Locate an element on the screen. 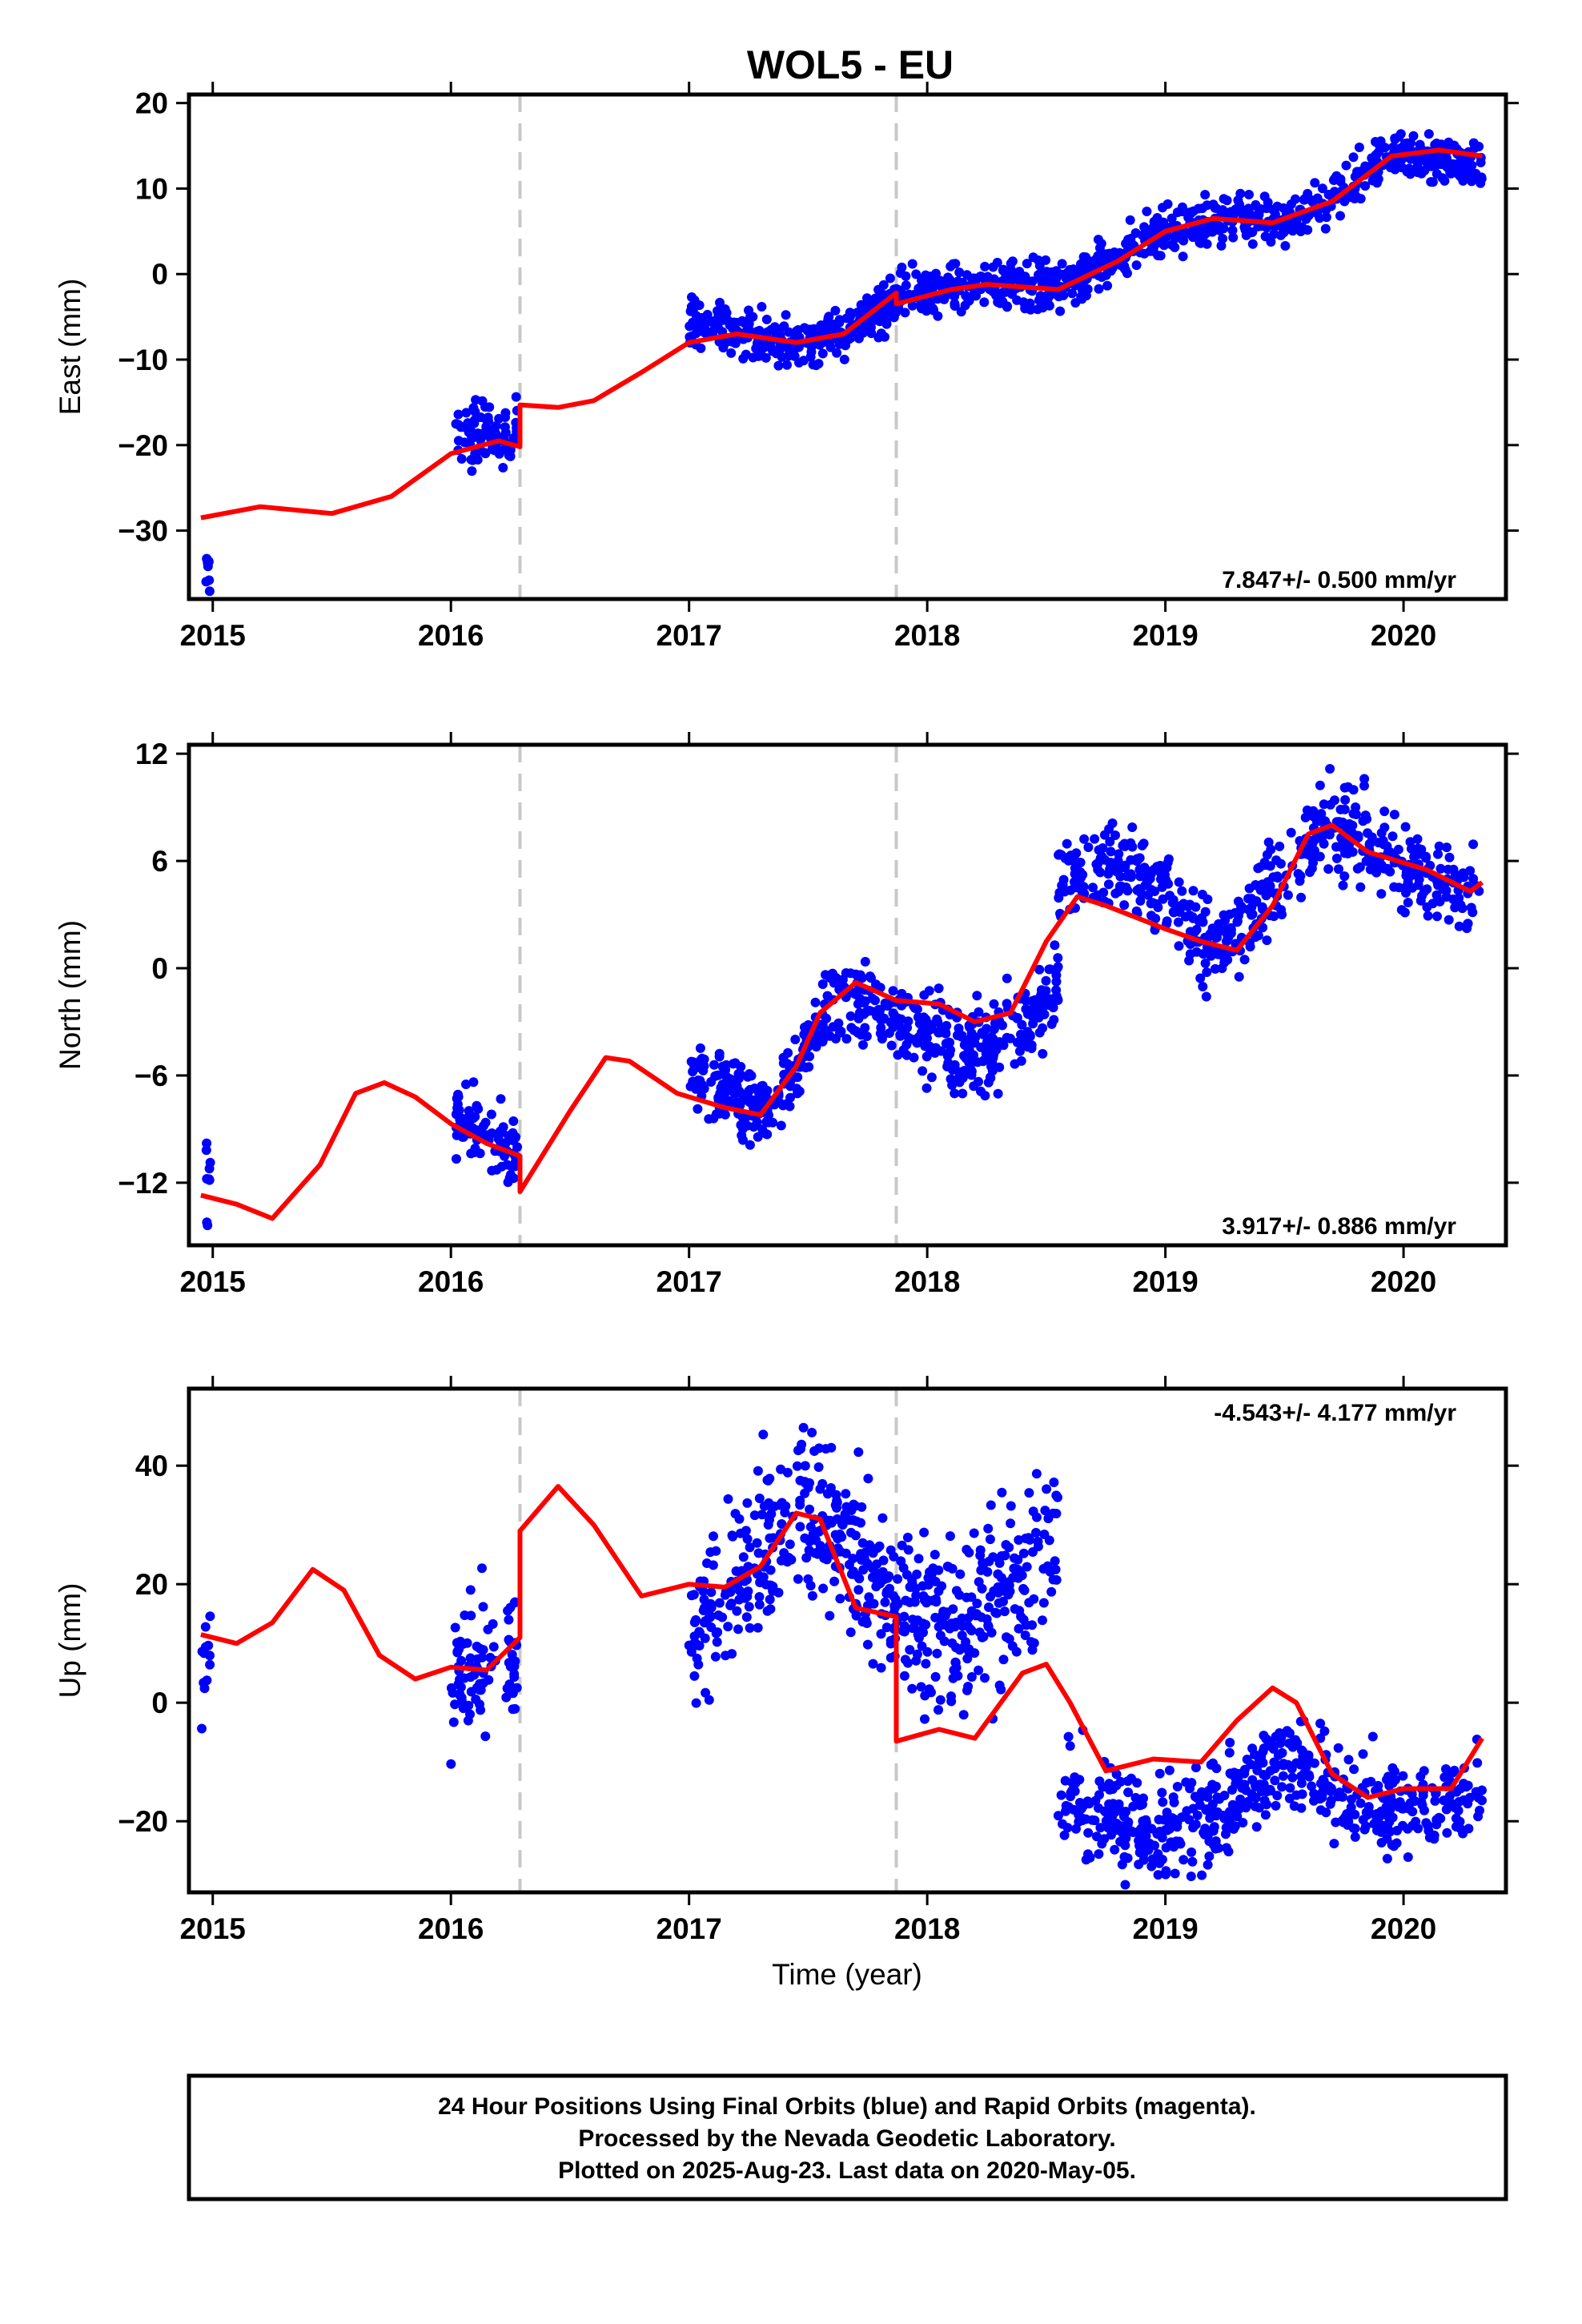  x-axis-title: Time (year) is located at coordinates (847, 1975).